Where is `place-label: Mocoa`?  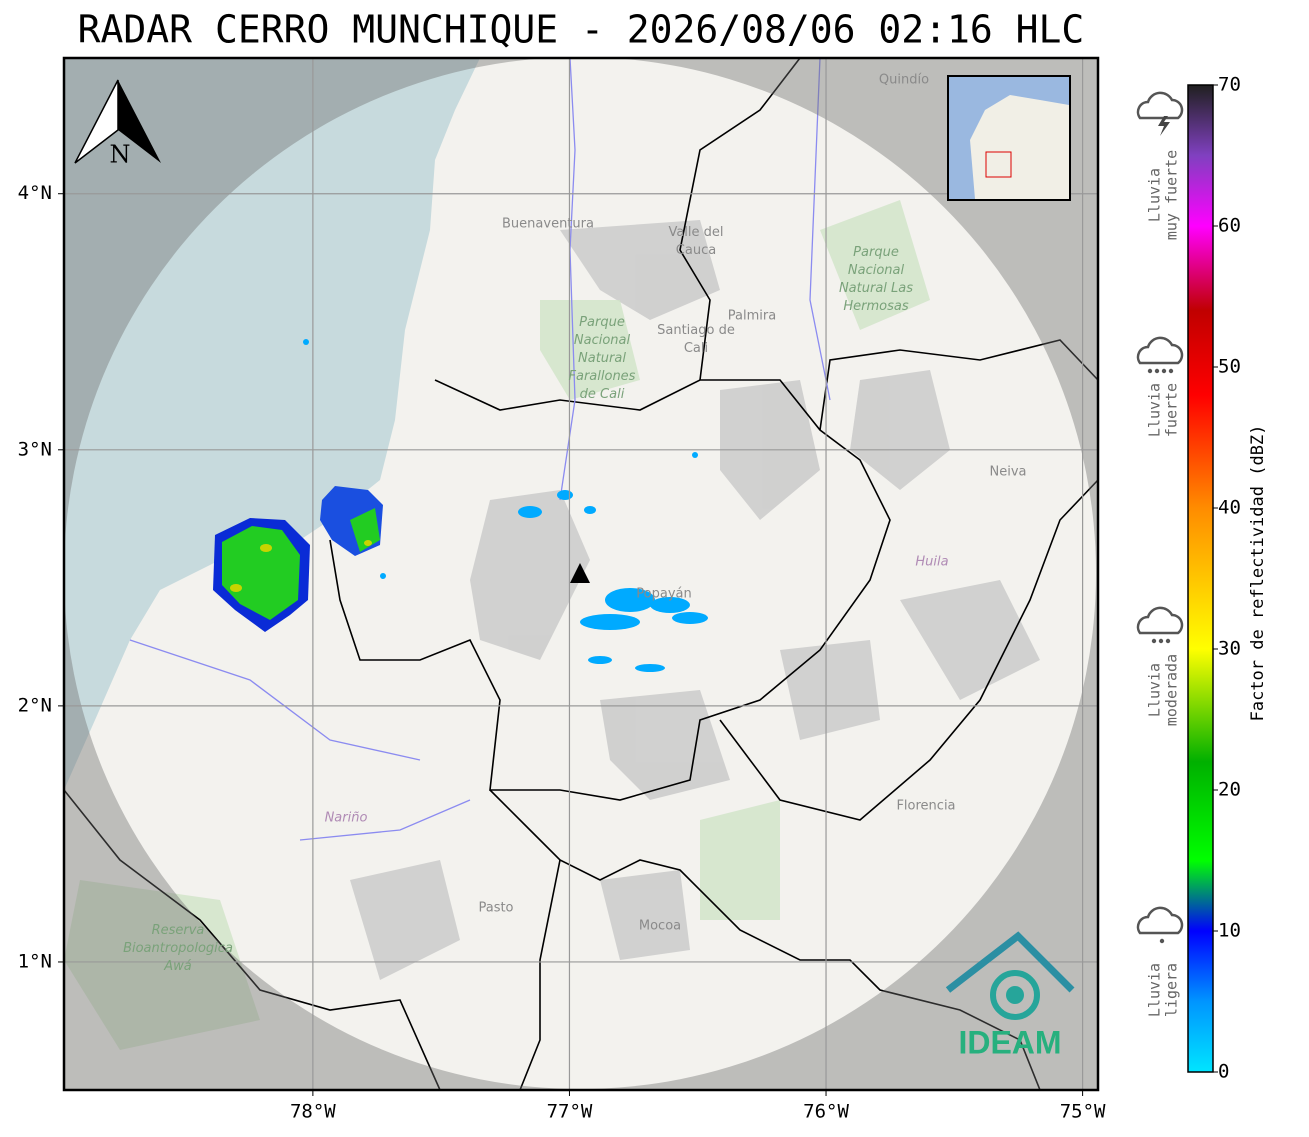 place-label: Mocoa is located at coordinates (660, 926).